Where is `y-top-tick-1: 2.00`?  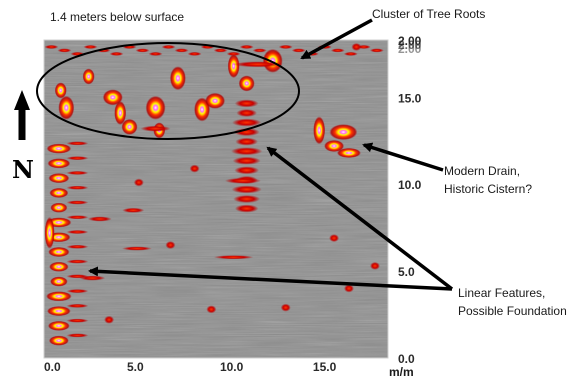 y-top-tick-1: 2.00 is located at coordinates (410, 41).